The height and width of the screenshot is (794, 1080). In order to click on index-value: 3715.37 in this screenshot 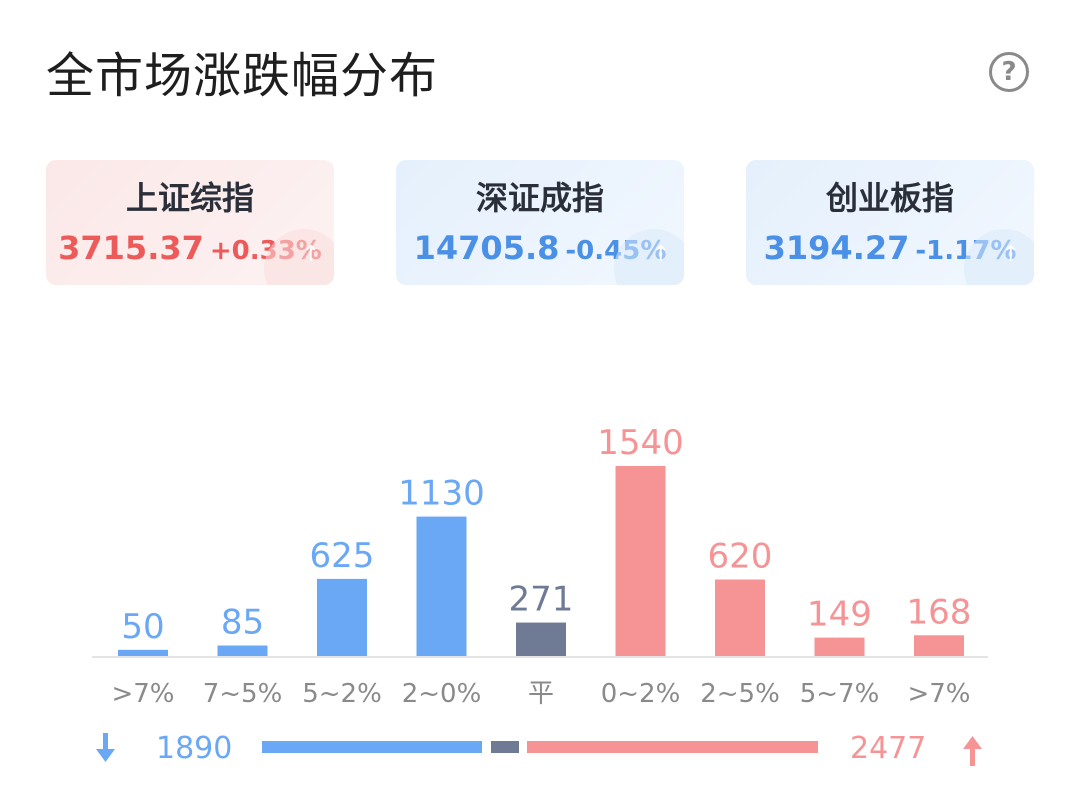, I will do `click(131, 248)`.